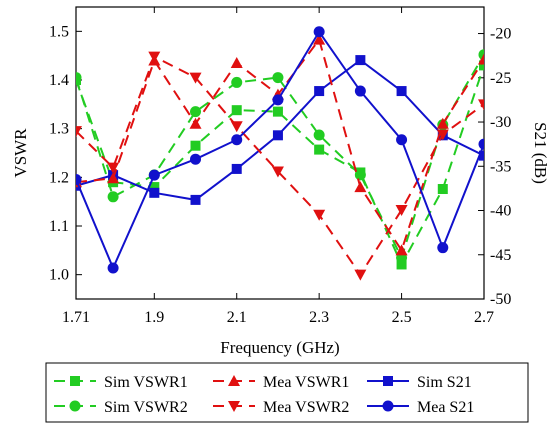  I want to click on x-tick-label: 1.71, so click(76, 317).